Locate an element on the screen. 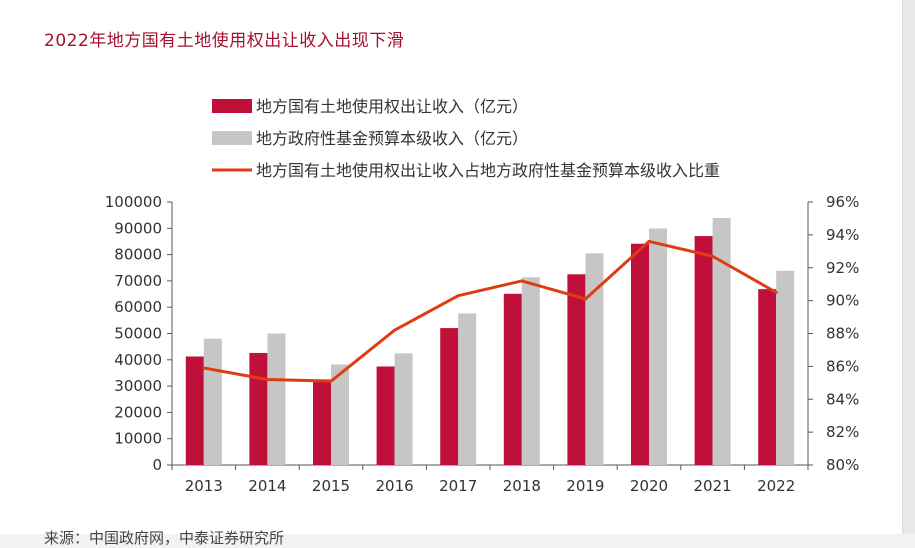  y-left-tick-label: 40000 is located at coordinates (138, 360).